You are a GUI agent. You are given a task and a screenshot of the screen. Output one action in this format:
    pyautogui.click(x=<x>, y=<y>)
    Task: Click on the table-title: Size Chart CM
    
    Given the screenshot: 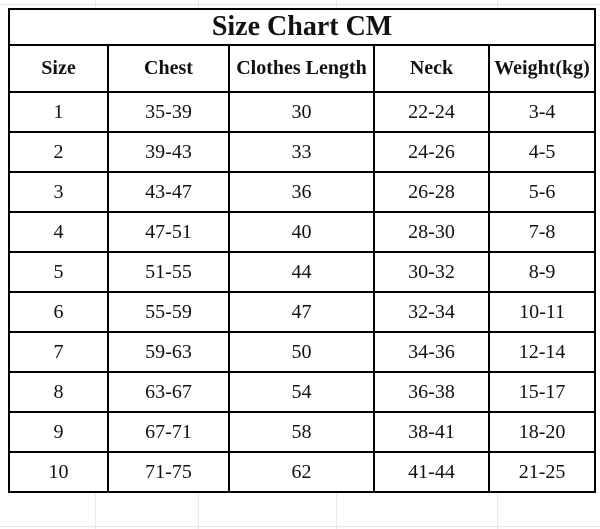 What is the action you would take?
    pyautogui.click(x=302, y=27)
    